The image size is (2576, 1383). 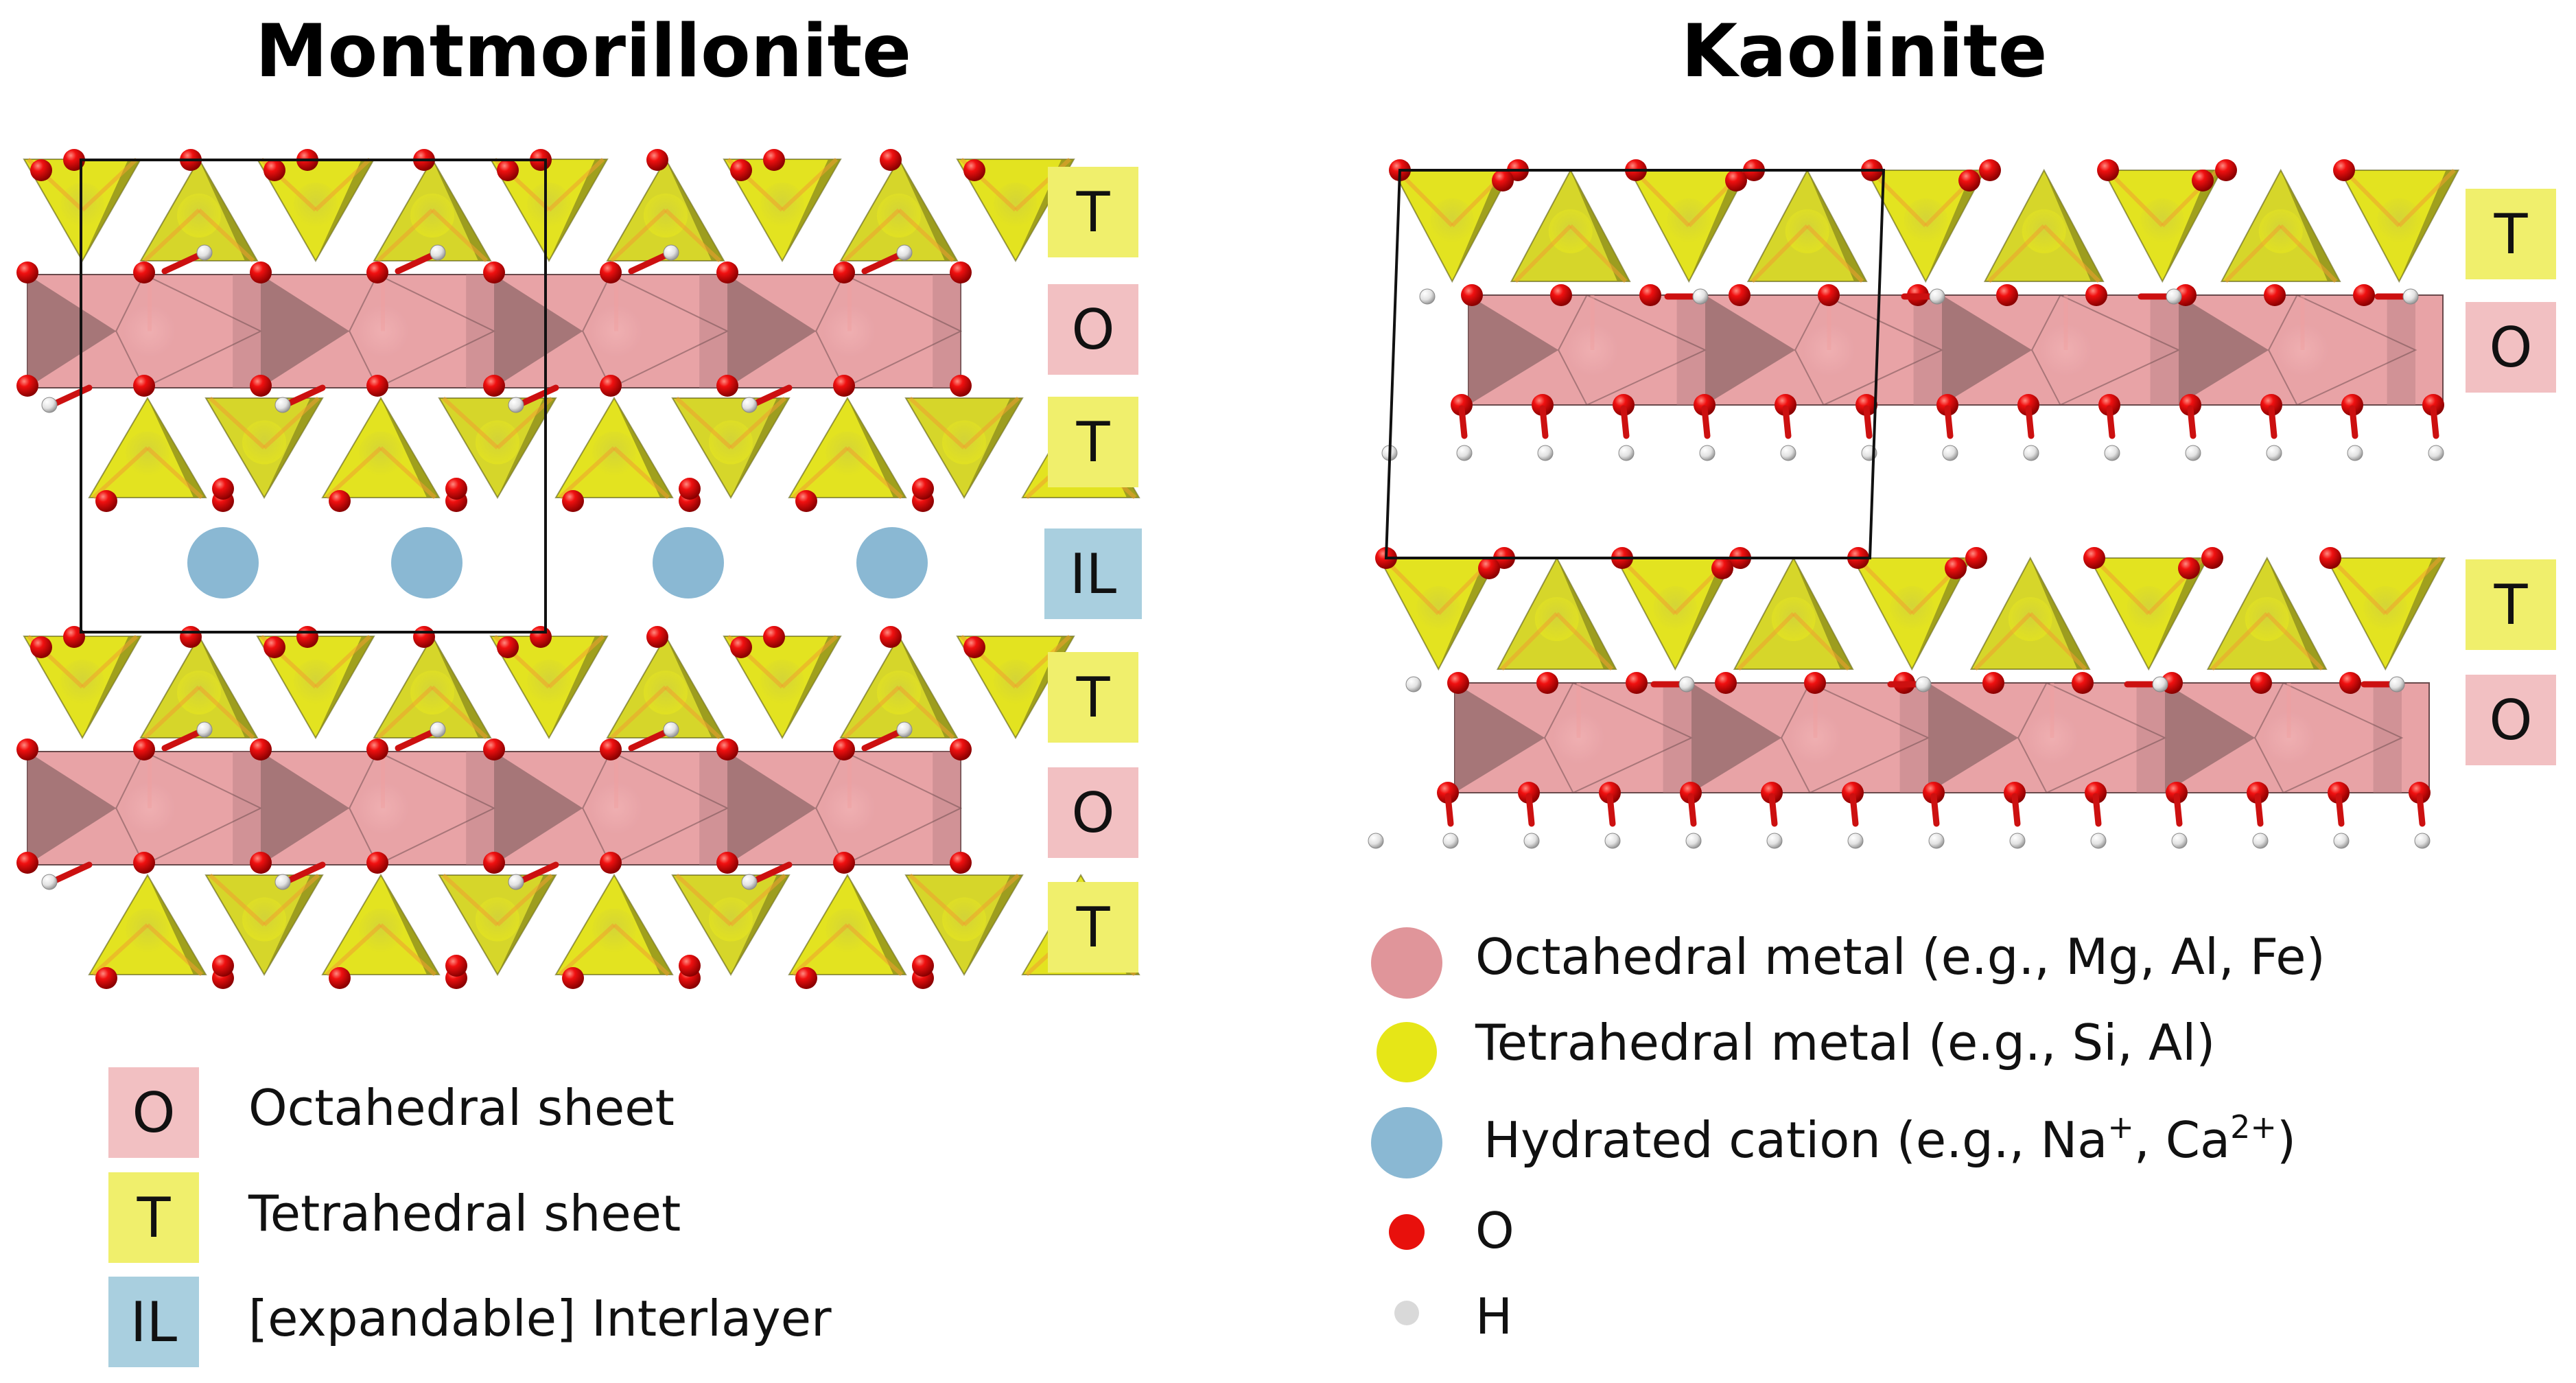 What do you see at coordinates (1406, 1142) in the screenshot?
I see `legend-hydrated-cation-swatch` at bounding box center [1406, 1142].